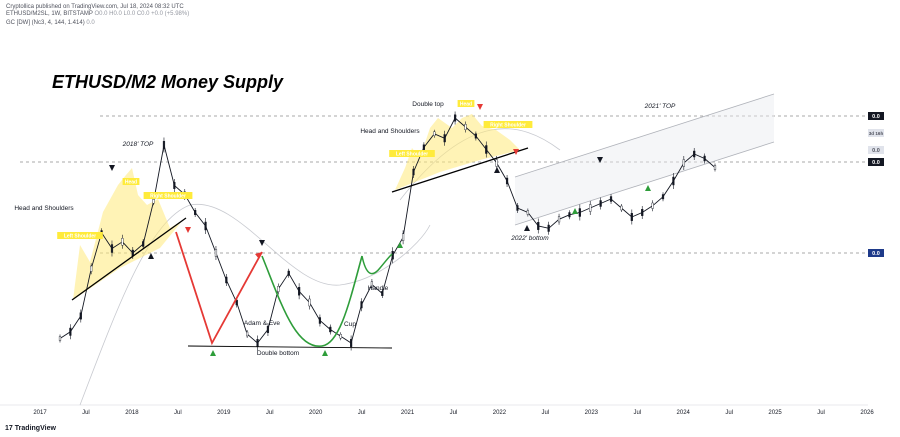  I want to click on channel-arrow, so click(600, 160).